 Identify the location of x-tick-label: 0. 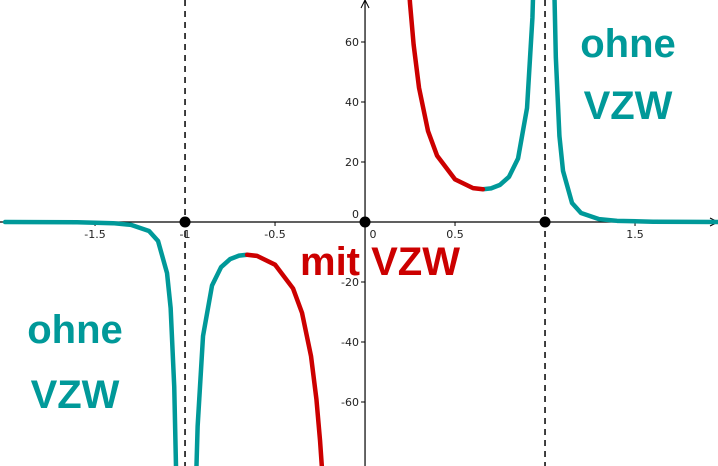
(373, 234).